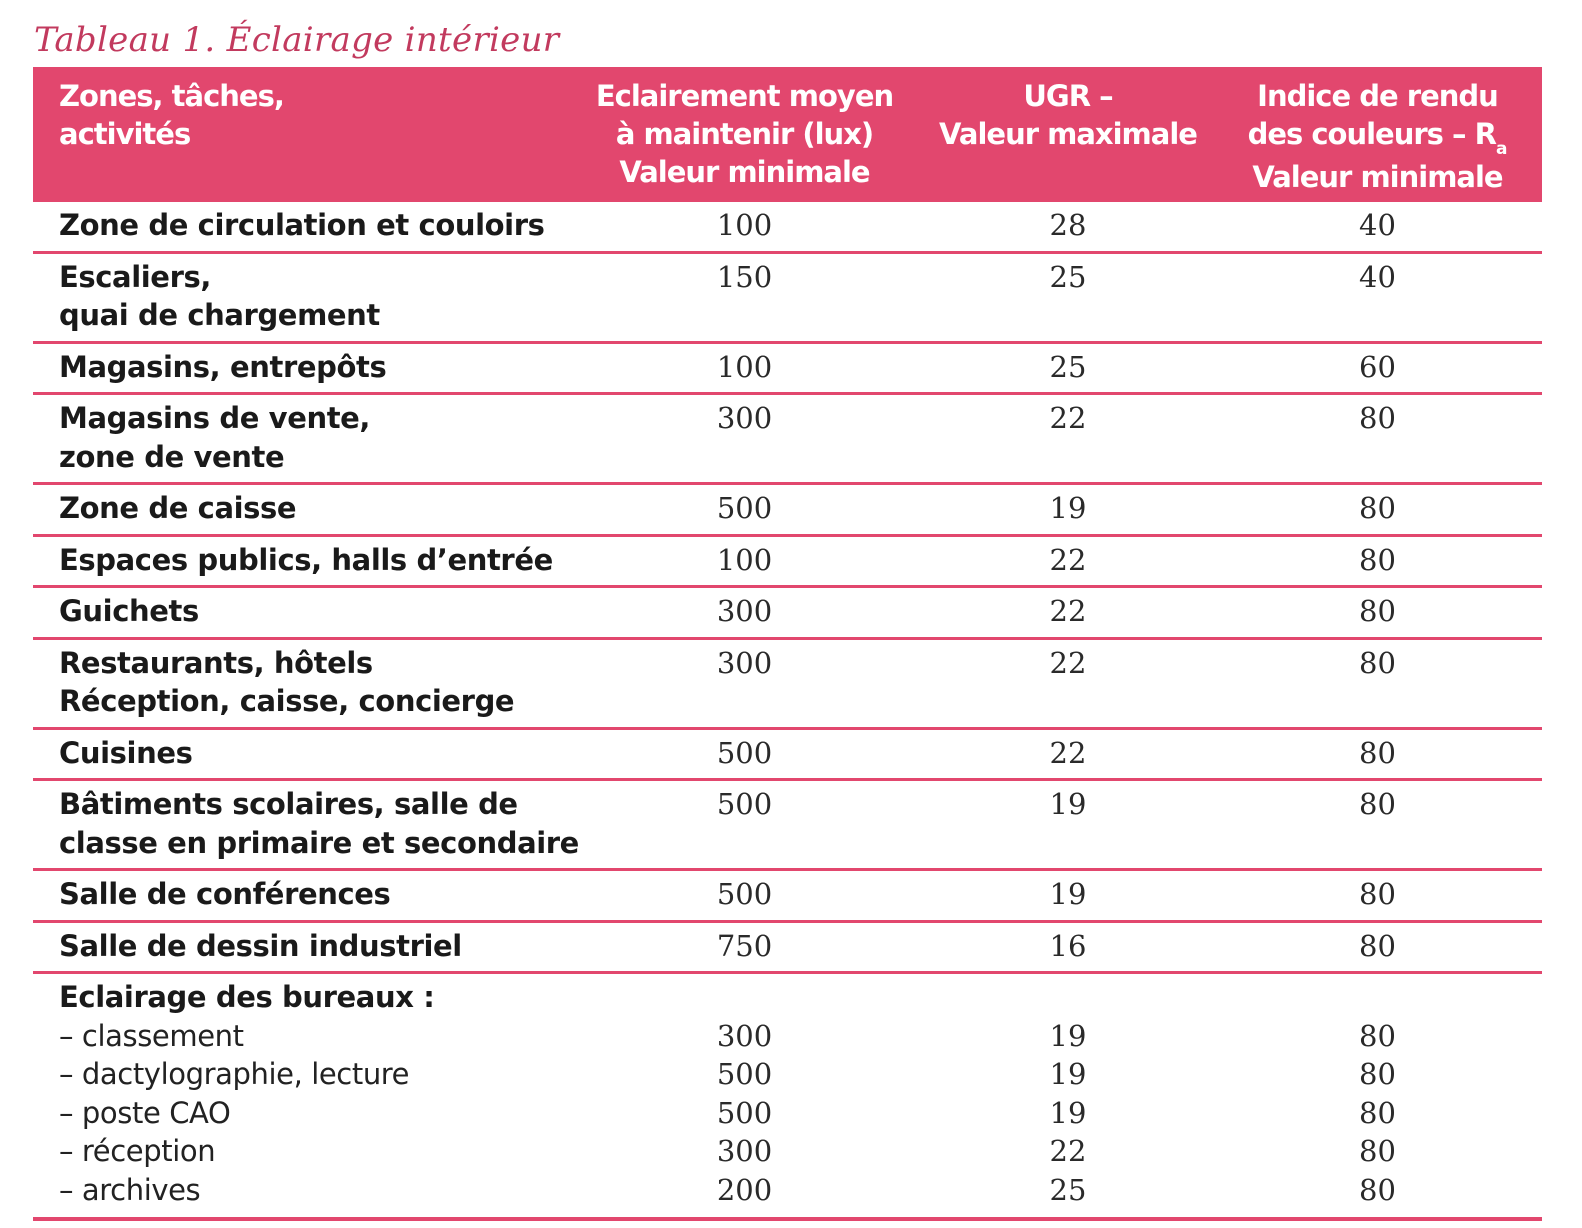 Image resolution: width=1582 pixels, height=1228 pixels. Describe the element at coordinates (145, 1112) in the screenshot. I see `office-item-label: – poste CAO` at that location.